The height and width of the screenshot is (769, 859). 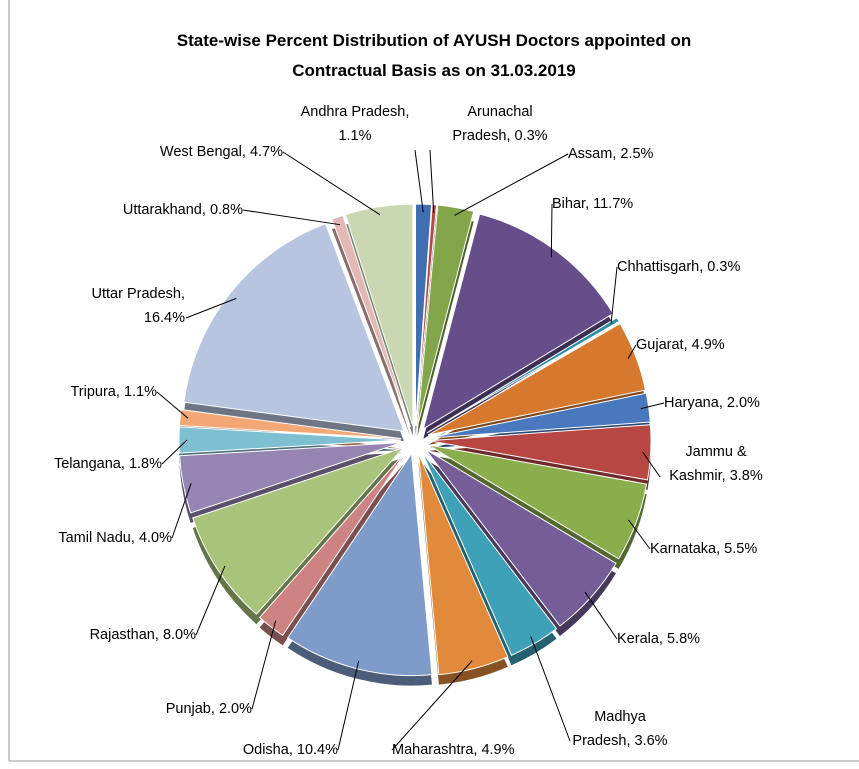 I want to click on category-name: Punjab, so click(x=188, y=709).